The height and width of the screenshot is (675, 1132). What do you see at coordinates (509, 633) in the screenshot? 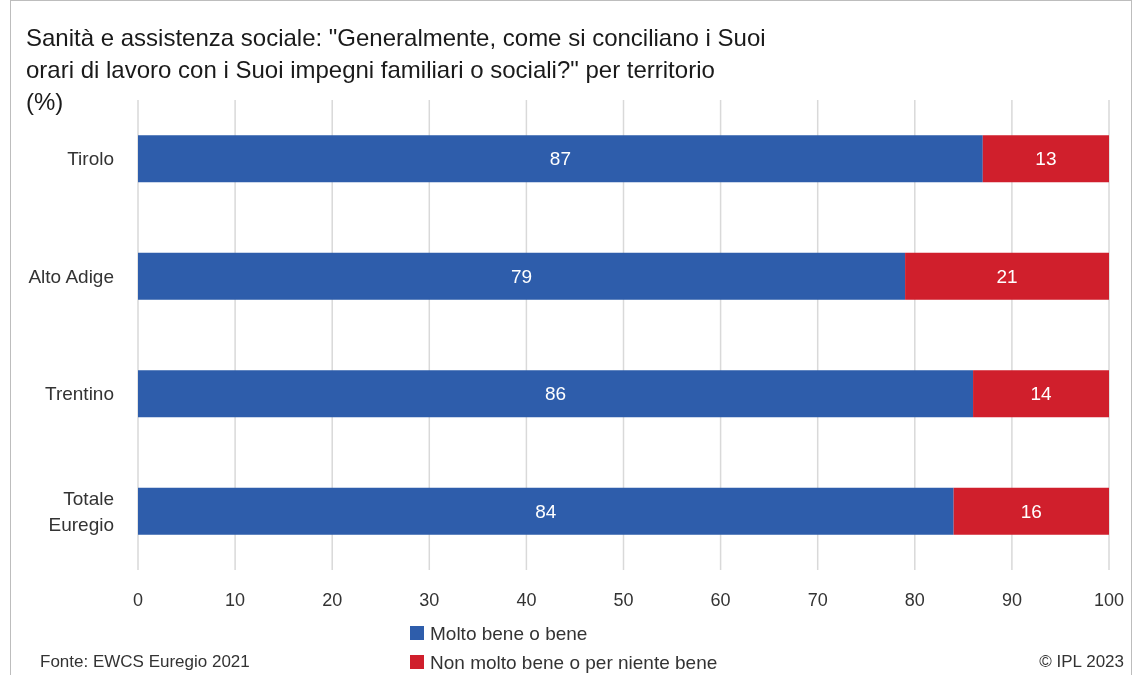
I see `legend-label: Molto bene o bene` at bounding box center [509, 633].